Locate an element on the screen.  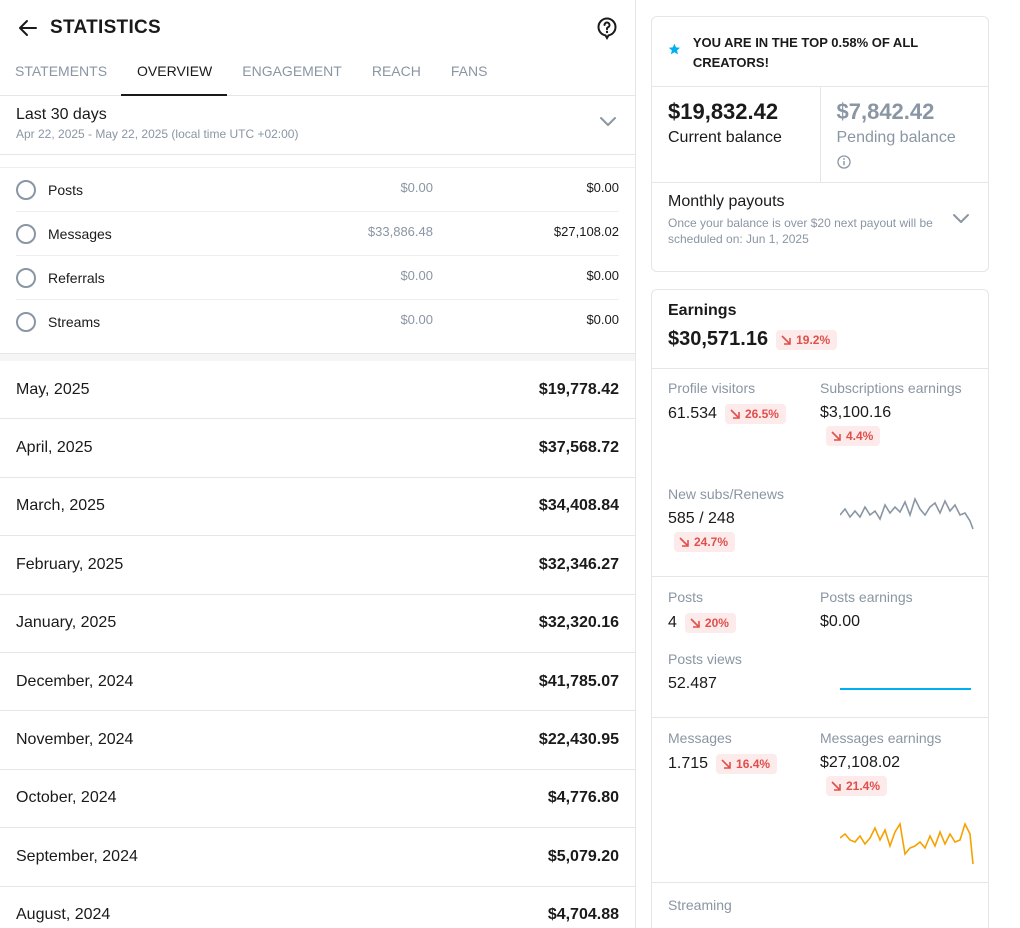
current-balance-amount: $19,832.42 is located at coordinates (723, 111).